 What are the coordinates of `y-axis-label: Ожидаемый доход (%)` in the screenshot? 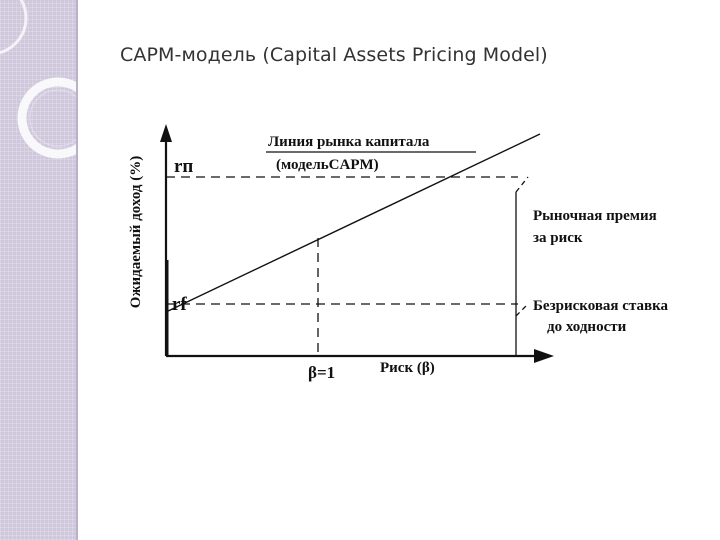 It's located at (136, 232).